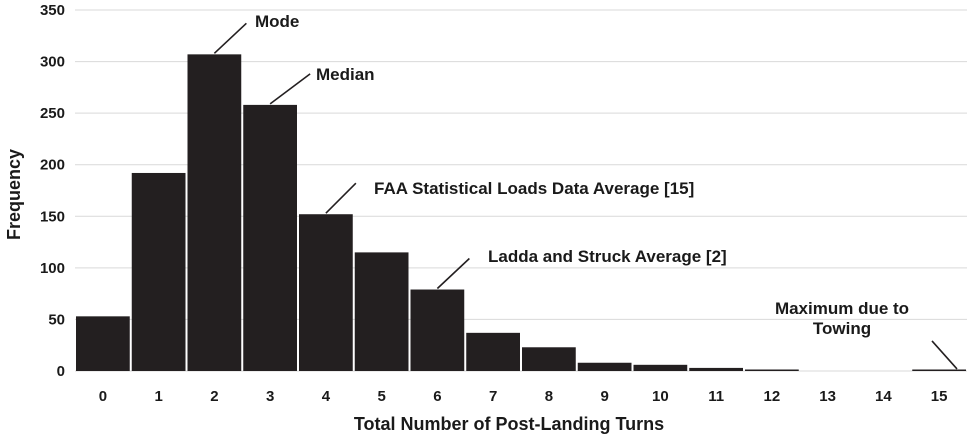 The width and height of the screenshot is (967, 439). Describe the element at coordinates (772, 396) in the screenshot. I see `x-tick-label: 12` at that location.